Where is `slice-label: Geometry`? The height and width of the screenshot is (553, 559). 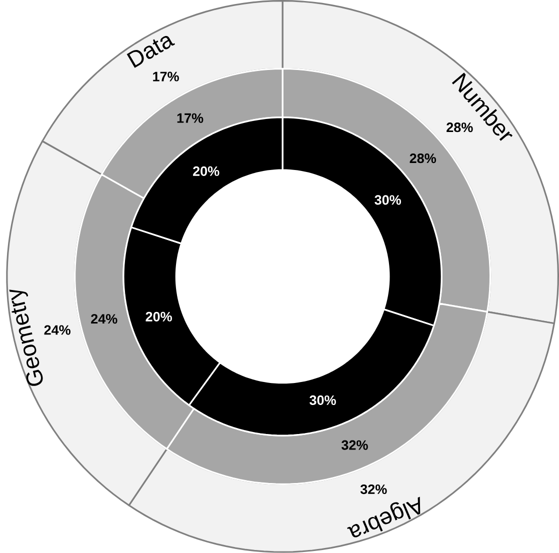
slice-label: Geometry is located at coordinates (26, 338).